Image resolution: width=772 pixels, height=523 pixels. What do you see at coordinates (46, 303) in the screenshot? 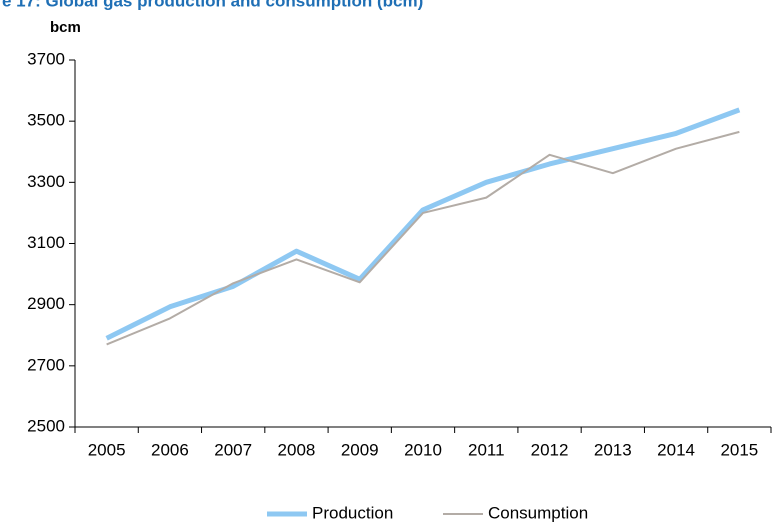
I see `y-tick-label: 2900` at bounding box center [46, 303].